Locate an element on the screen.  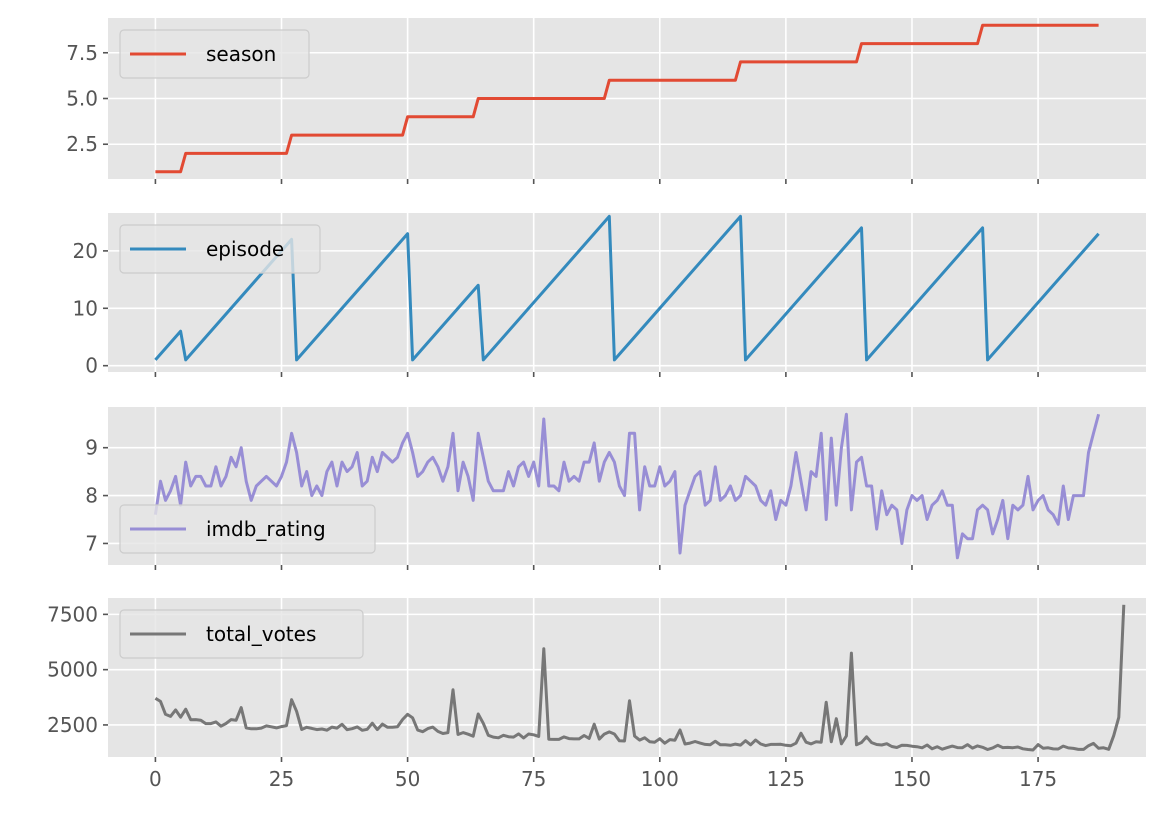
legend-label: episode is located at coordinates (245, 249).